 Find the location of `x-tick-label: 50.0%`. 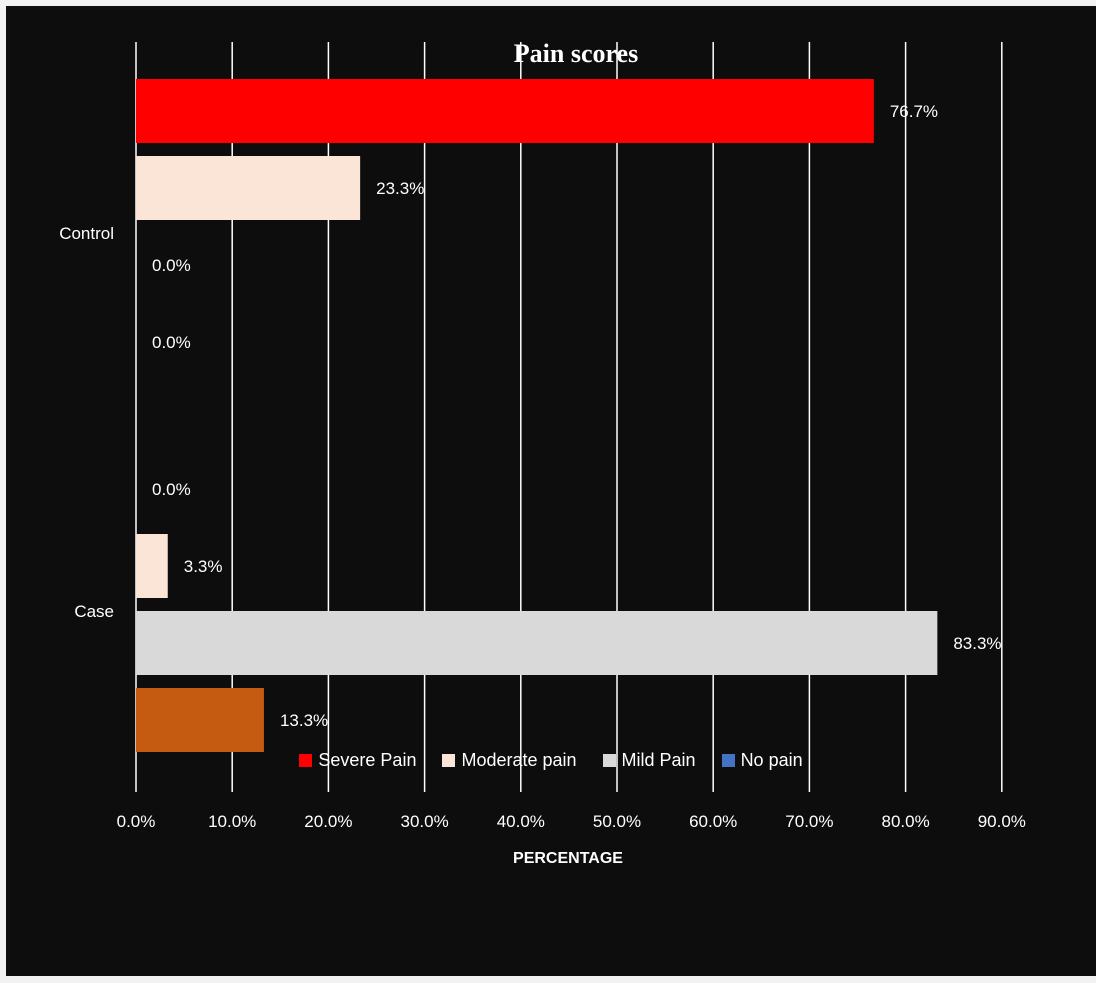

x-tick-label: 50.0% is located at coordinates (617, 821).